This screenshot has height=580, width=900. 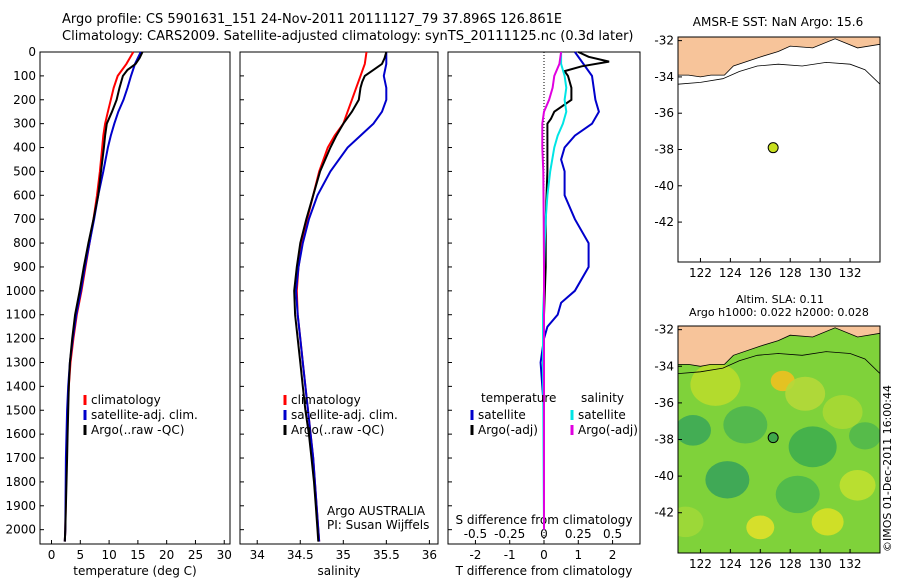 I want to click on sst-map-title: AMSR-E SST: NaN Argo: 15.6, so click(x=778, y=22).